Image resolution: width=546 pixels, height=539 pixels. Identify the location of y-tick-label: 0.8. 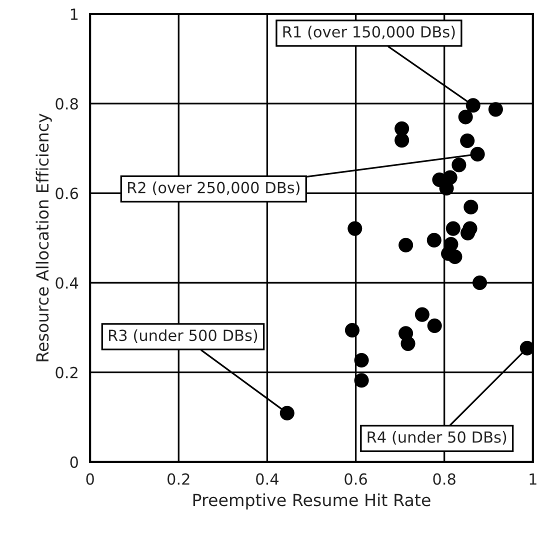
(67, 104).